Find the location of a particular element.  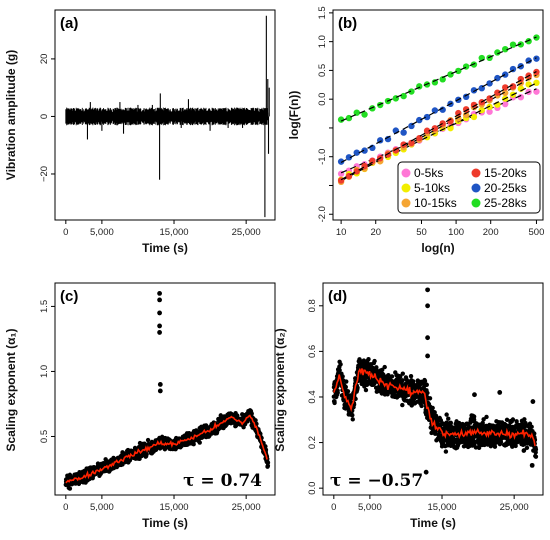

panel-a-ytick-label: −20 is located at coordinates (44, 174).